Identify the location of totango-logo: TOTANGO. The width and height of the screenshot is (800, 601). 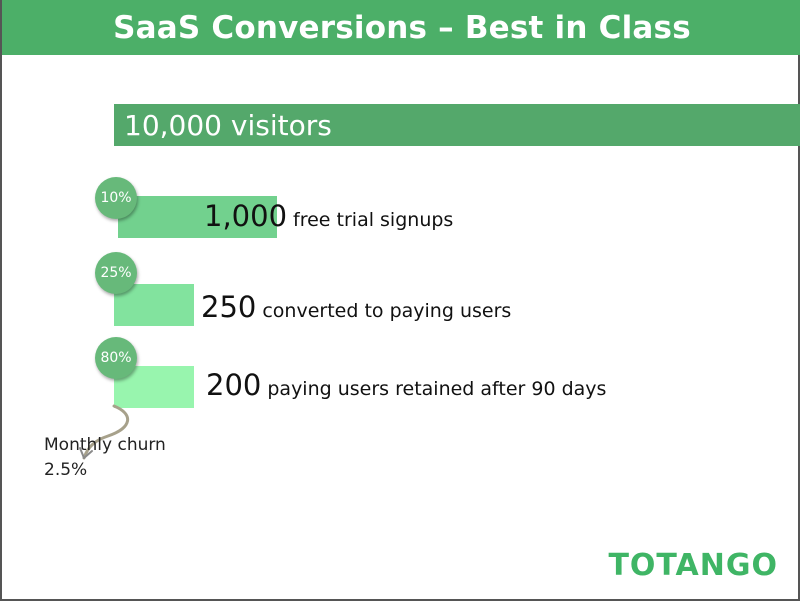
(693, 565).